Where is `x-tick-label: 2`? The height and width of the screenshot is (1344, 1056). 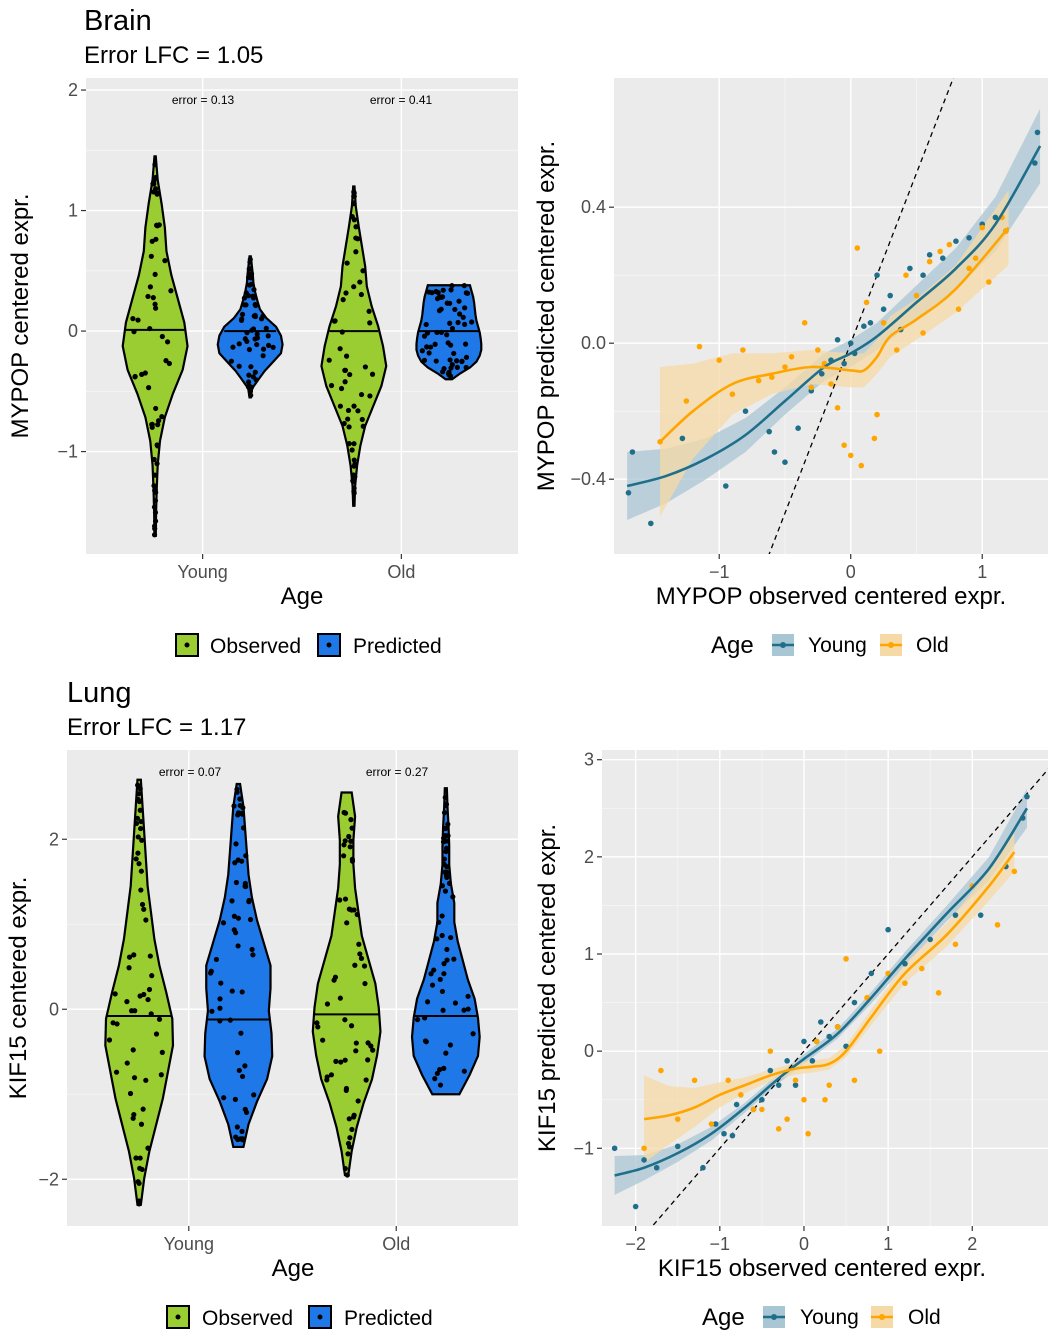
x-tick-label: 2 is located at coordinates (972, 1244).